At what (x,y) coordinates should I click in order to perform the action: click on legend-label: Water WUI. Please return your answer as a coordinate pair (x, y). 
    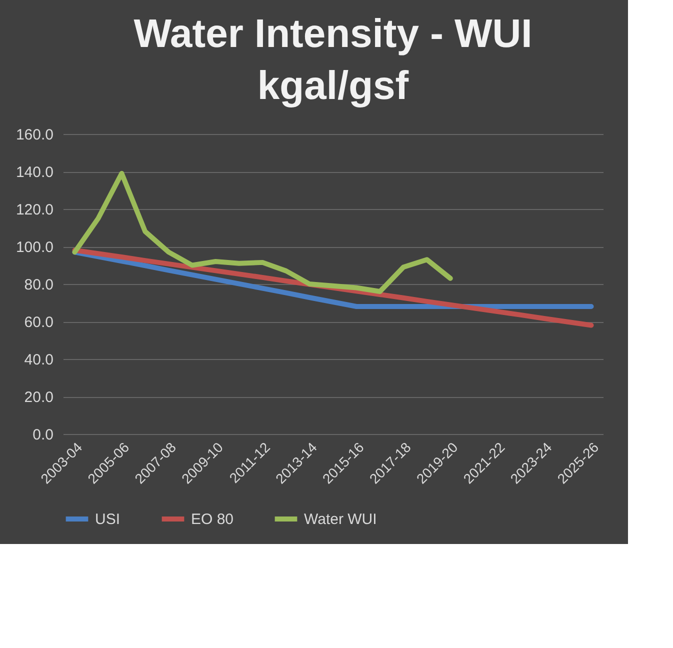
    Looking at the image, I should click on (340, 519).